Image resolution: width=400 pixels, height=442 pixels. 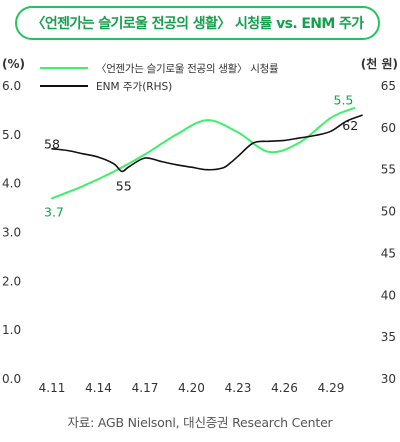 What do you see at coordinates (331, 388) in the screenshot?
I see `x-tick-label: 4.29` at bounding box center [331, 388].